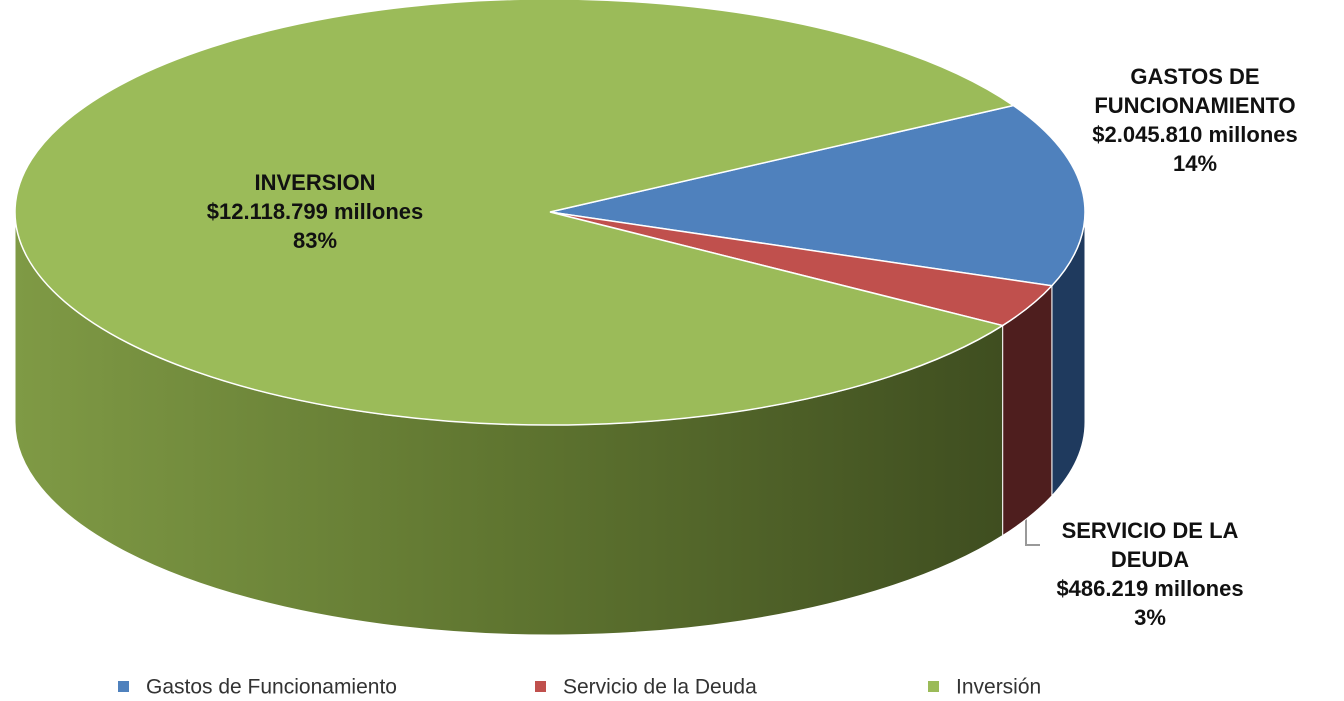 Image resolution: width=1344 pixels, height=701 pixels. What do you see at coordinates (1195, 134) in the screenshot?
I see `label-amount: $2.045.810 millones` at bounding box center [1195, 134].